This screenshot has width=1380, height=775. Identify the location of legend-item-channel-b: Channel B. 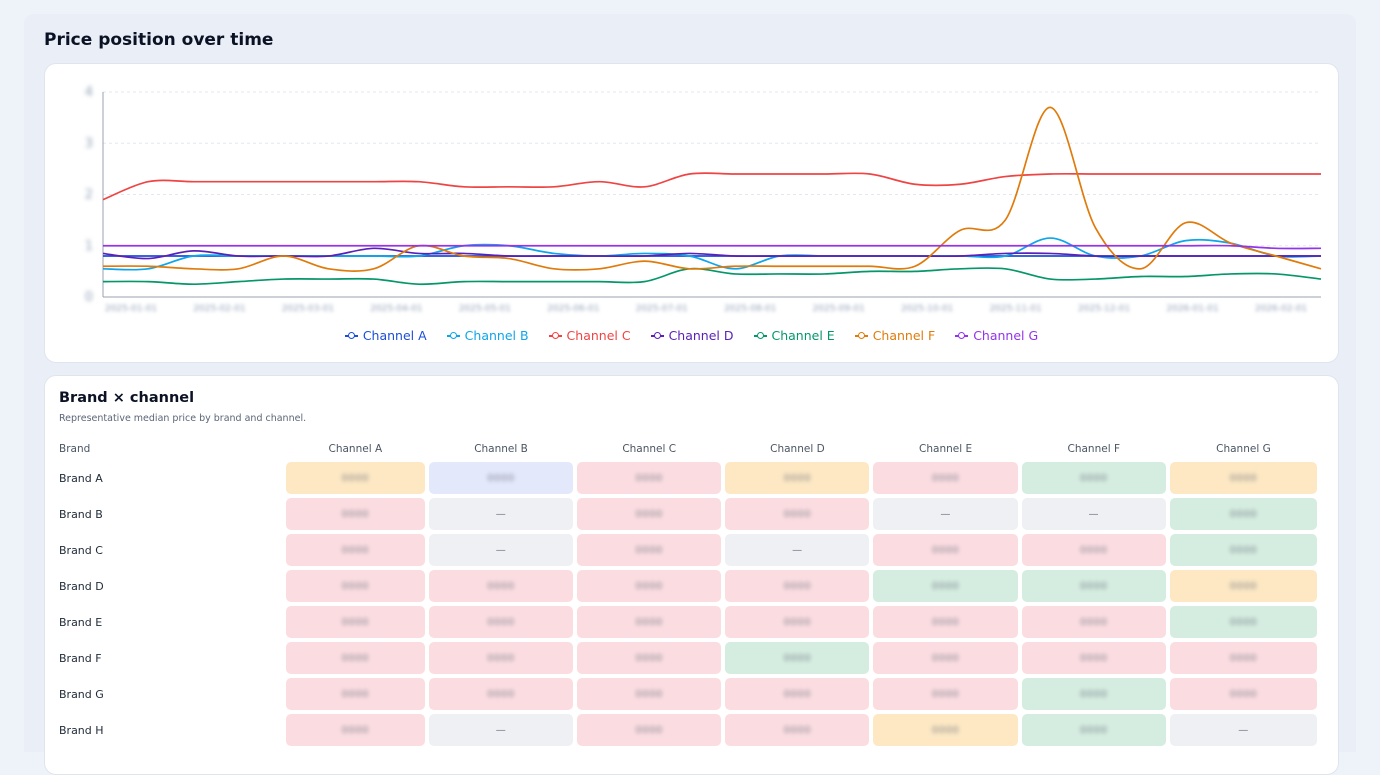
(487, 335).